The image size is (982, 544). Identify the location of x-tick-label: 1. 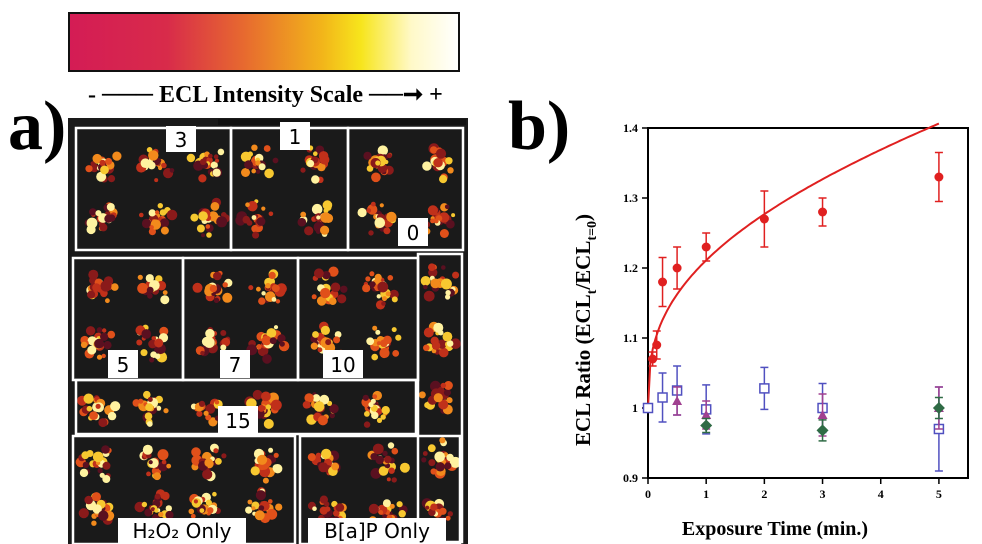
(706, 494).